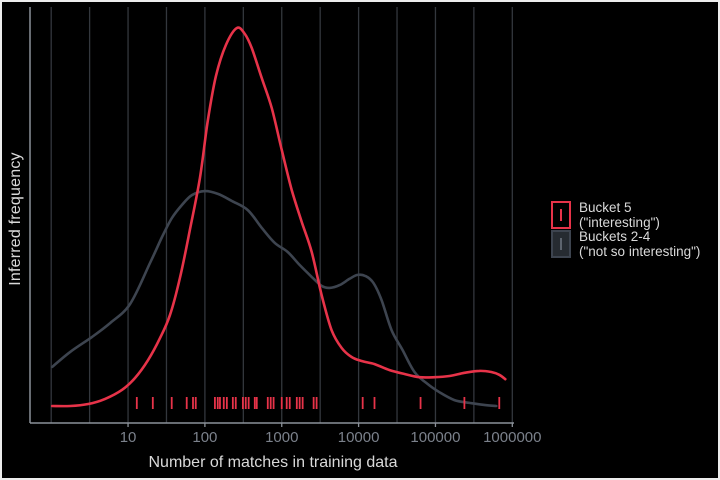 The width and height of the screenshot is (720, 480). I want to click on y-axis-title: Inferred frequency, so click(15, 219).